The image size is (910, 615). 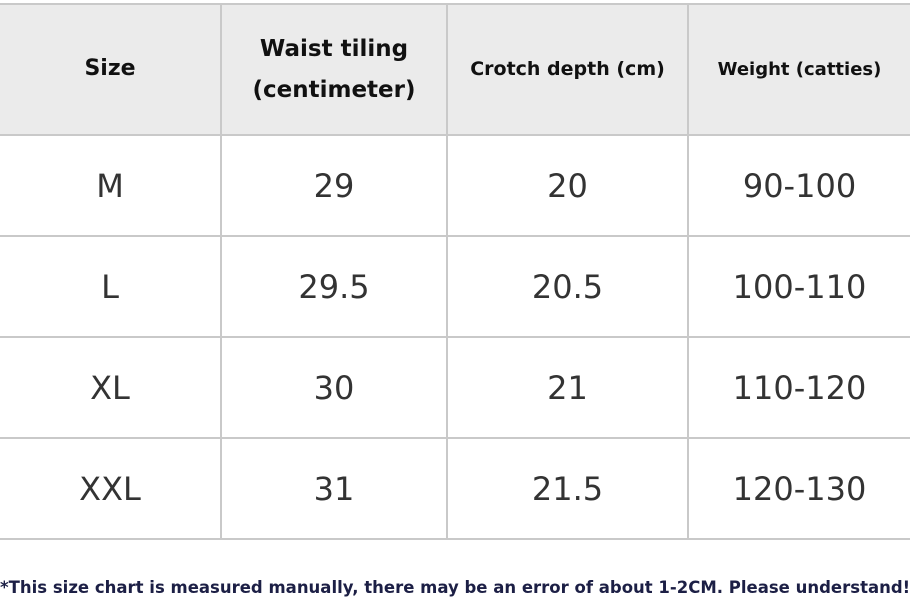 I want to click on table-cell: 20.5, so click(x=568, y=287).